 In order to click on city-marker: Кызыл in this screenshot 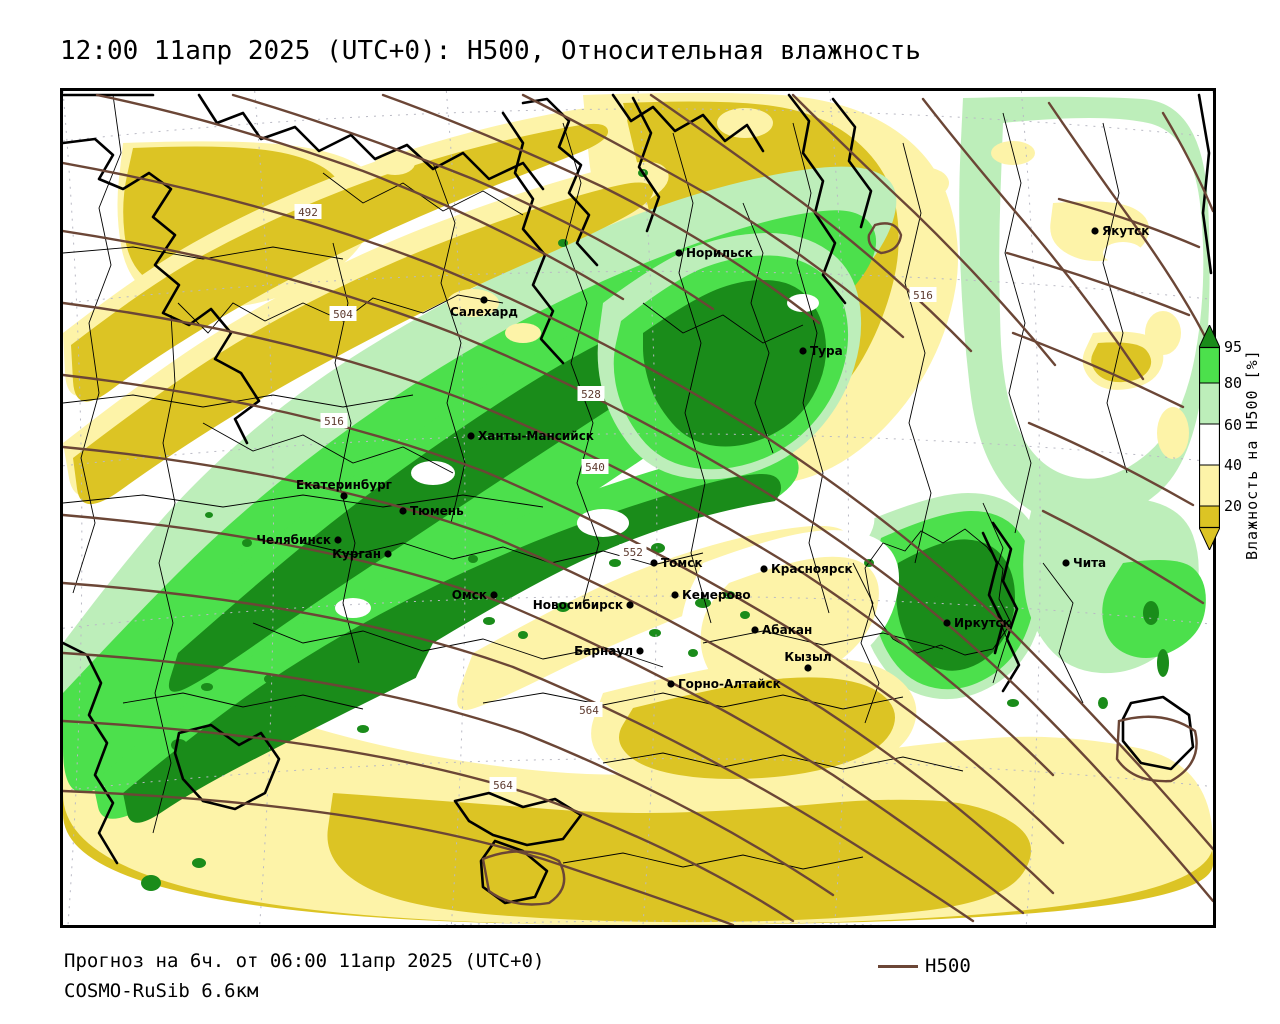, I will do `click(808, 661)`.